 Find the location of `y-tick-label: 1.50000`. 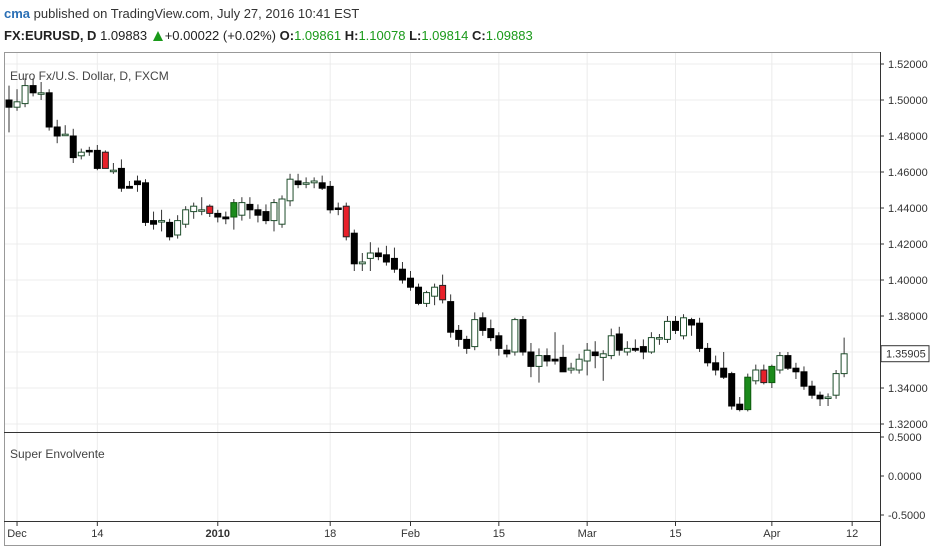

y-tick-label: 1.50000 is located at coordinates (908, 101).